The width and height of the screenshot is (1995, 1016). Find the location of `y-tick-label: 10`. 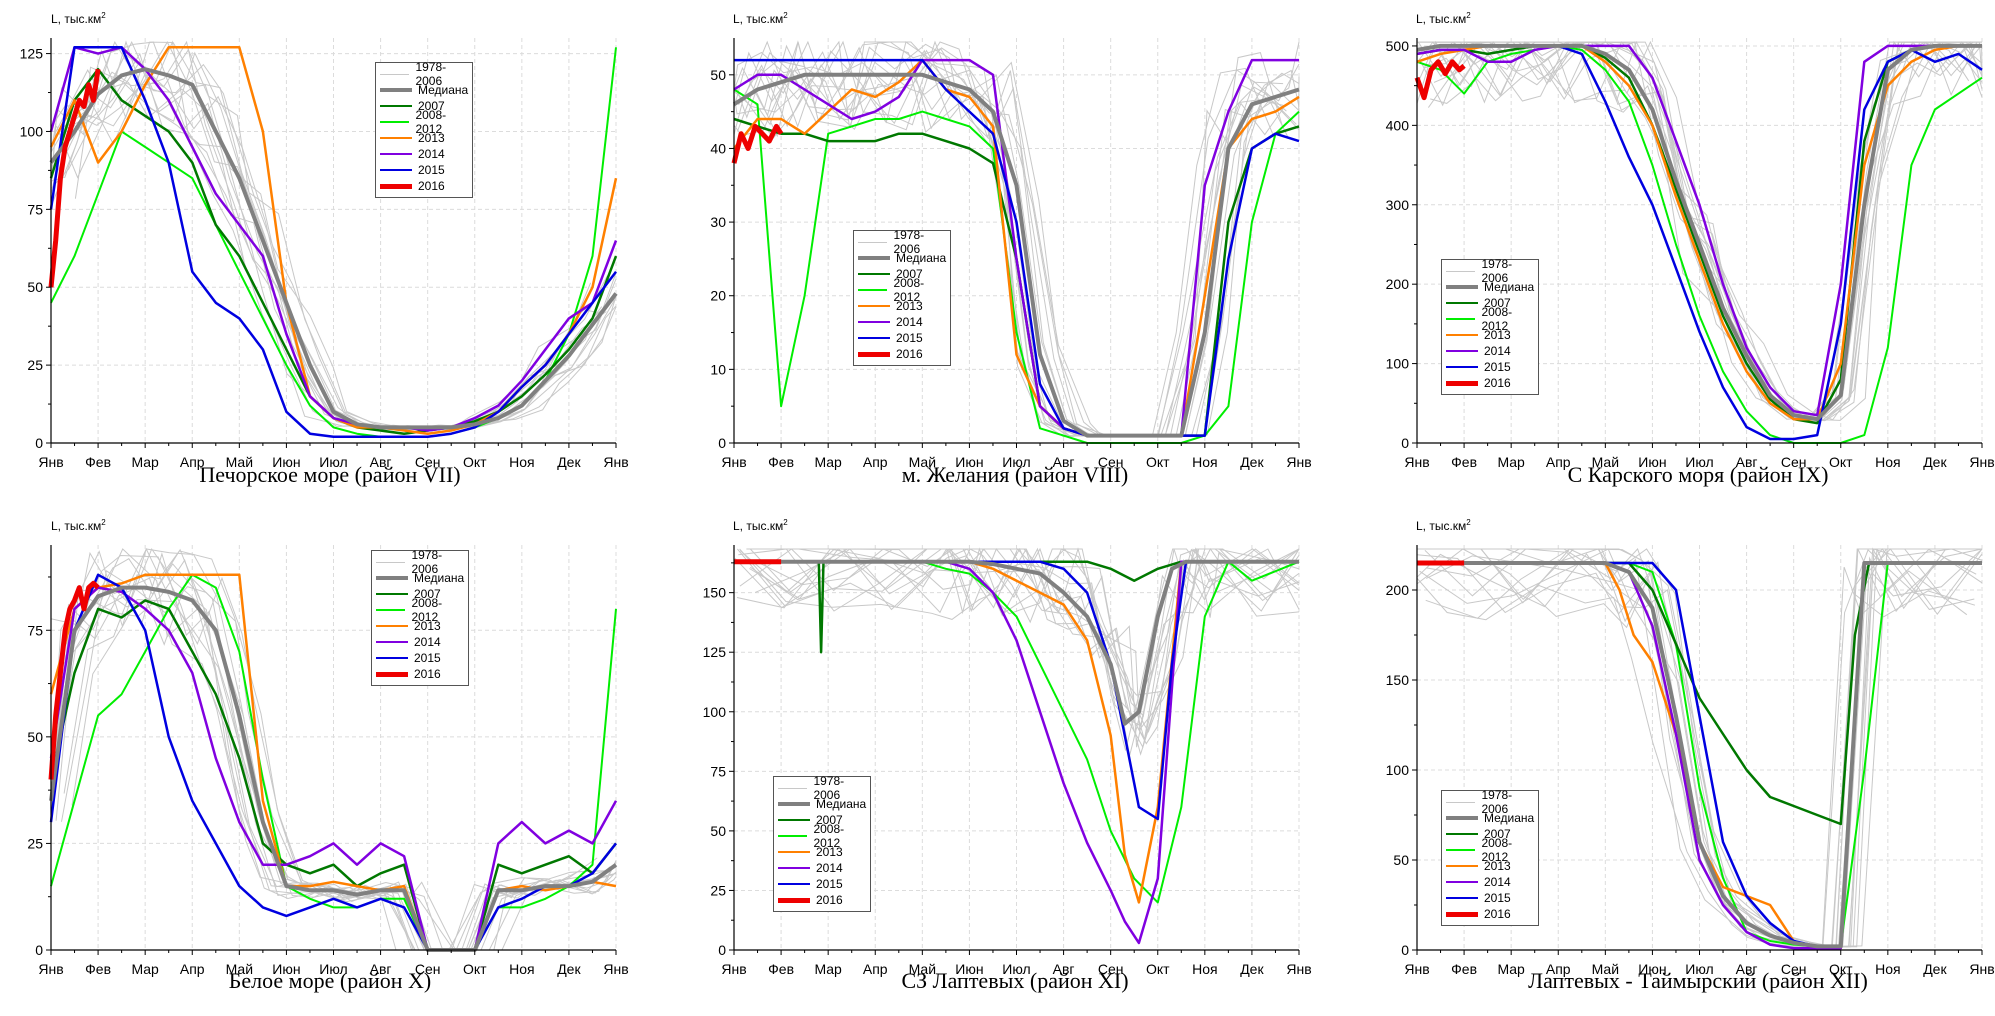

y-tick-label: 10 is located at coordinates (718, 369).